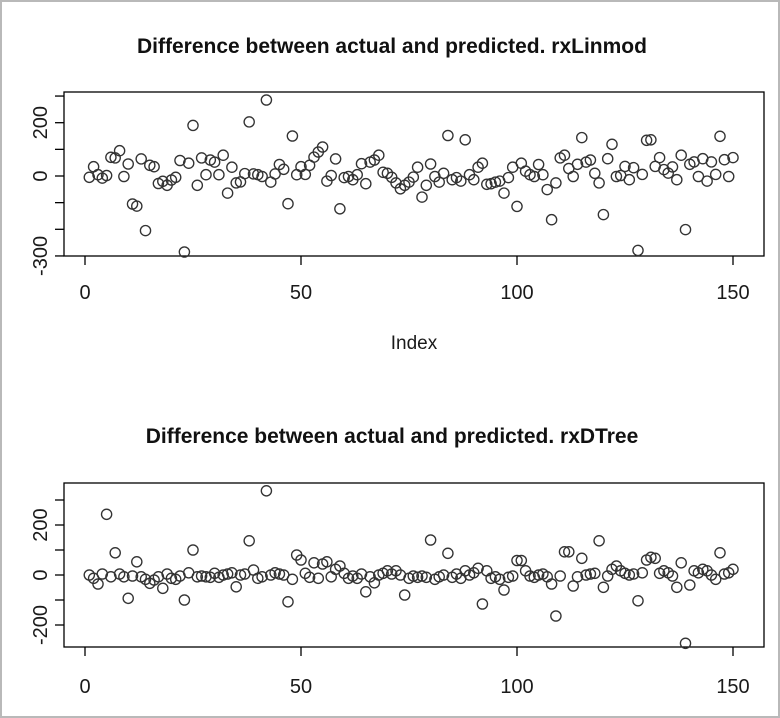  Describe the element at coordinates (84, 687) in the screenshot. I see `x-tick-label: 0` at that location.